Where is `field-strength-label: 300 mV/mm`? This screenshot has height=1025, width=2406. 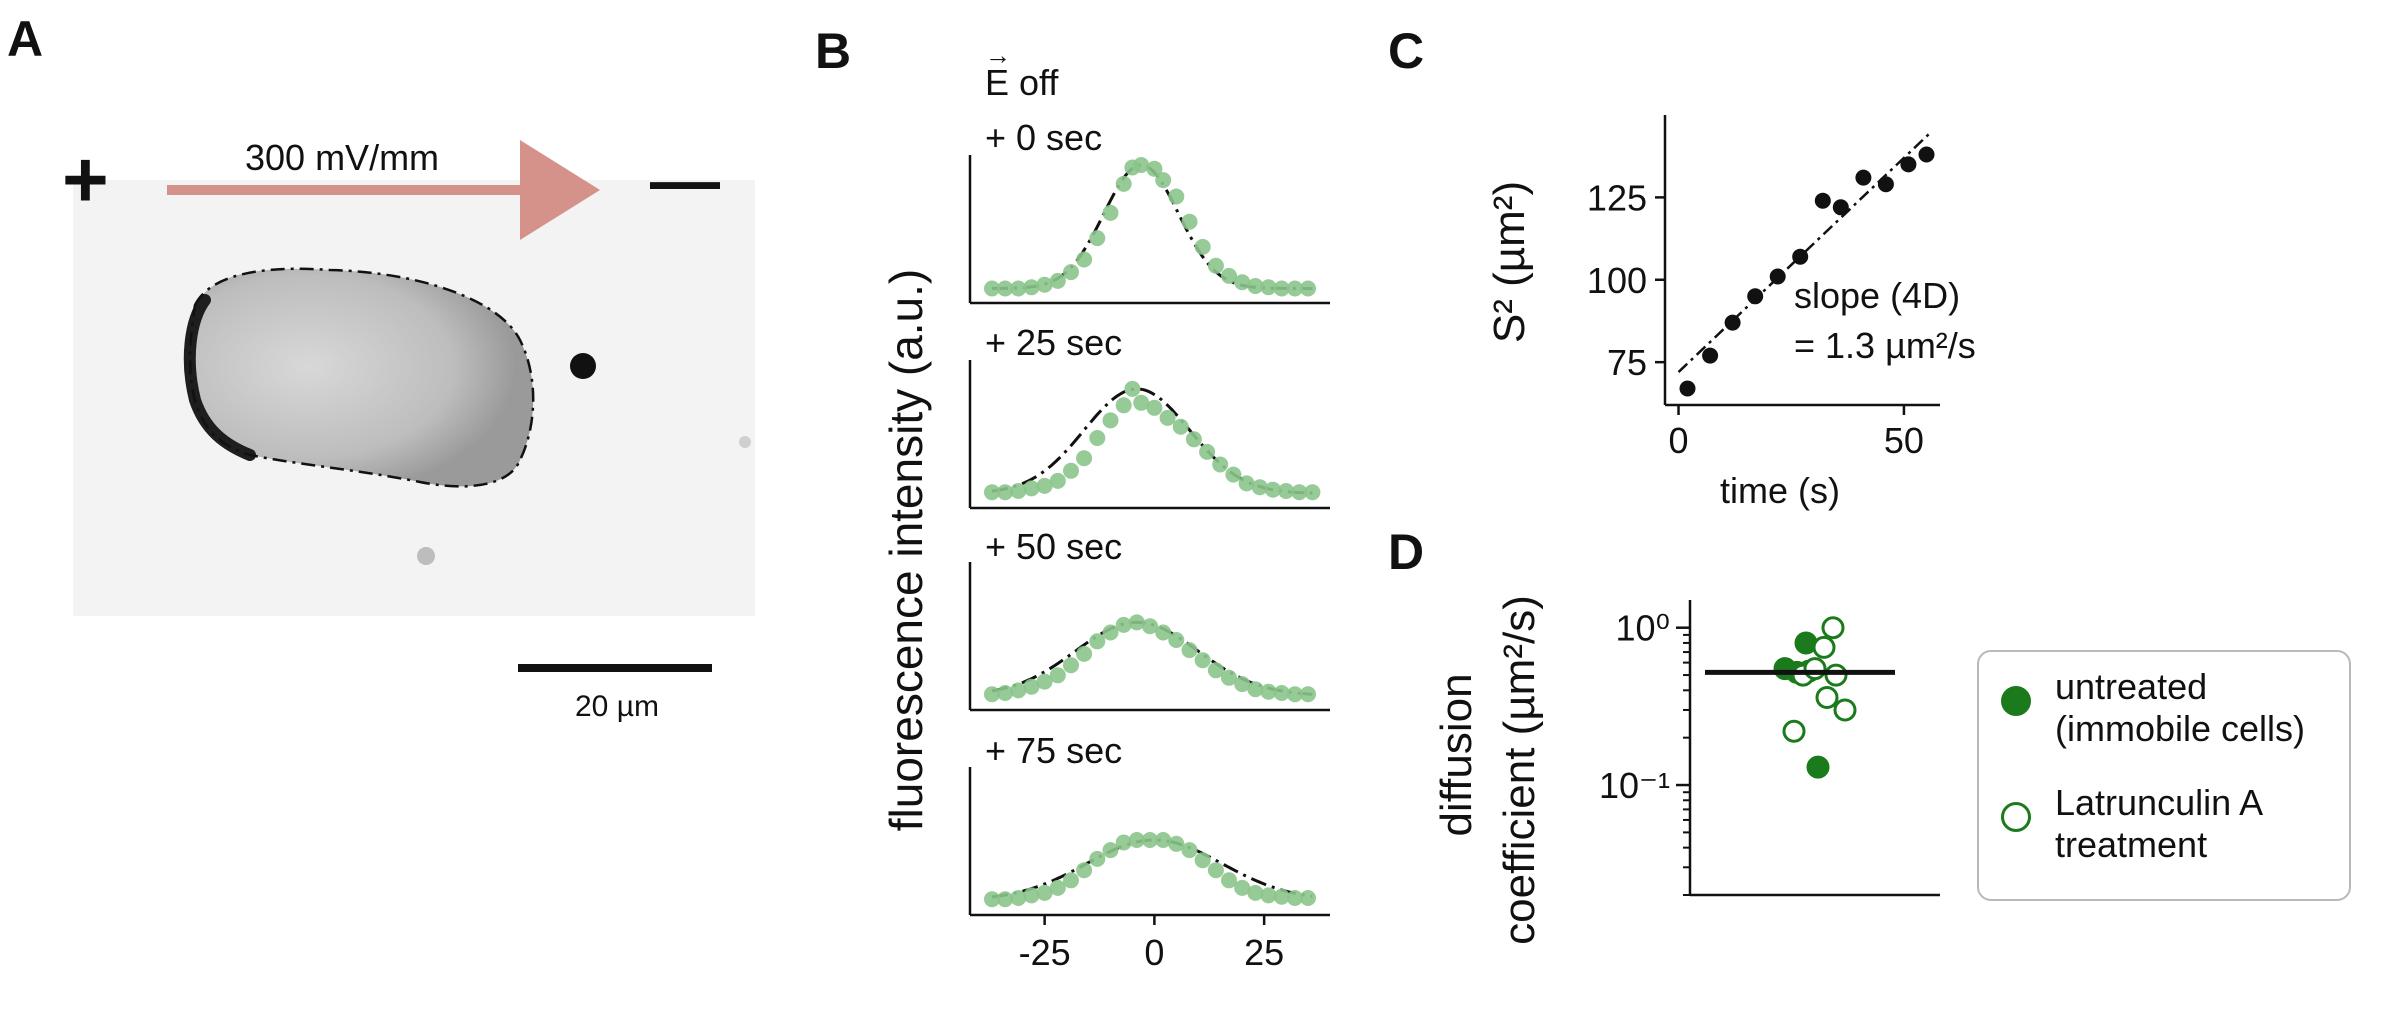 field-strength-label: 300 mV/mm is located at coordinates (342, 157).